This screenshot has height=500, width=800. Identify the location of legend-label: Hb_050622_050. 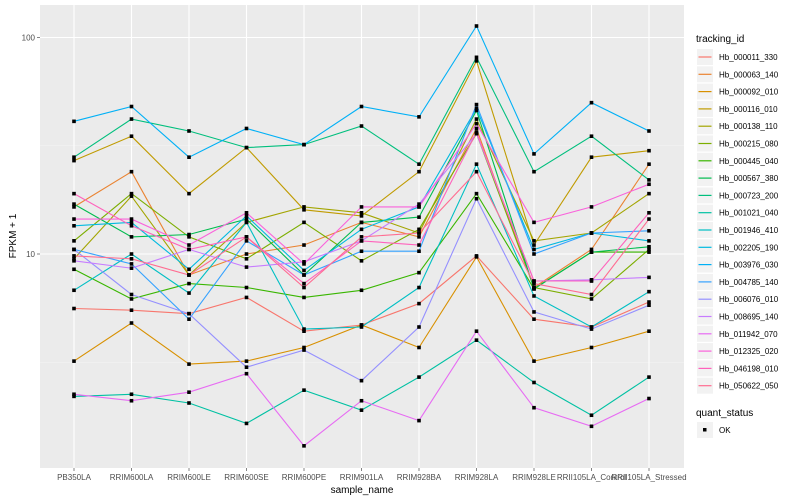
(749, 386).